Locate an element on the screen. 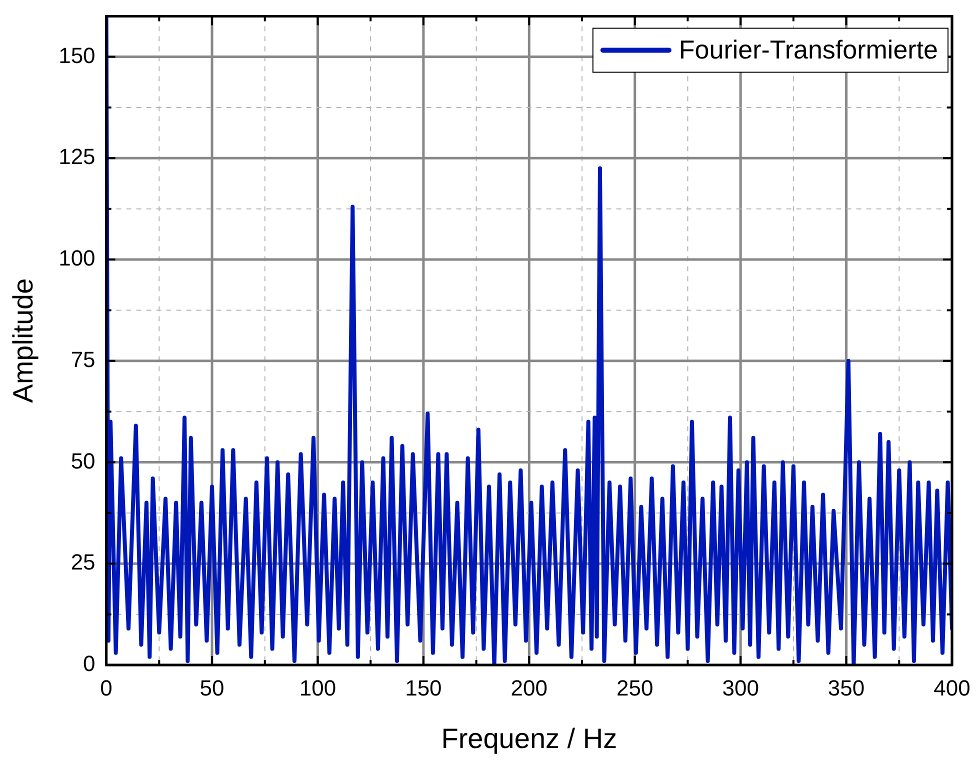 This screenshot has width=980, height=769. x-axis-title: Frequenz / Hz is located at coordinates (529, 738).